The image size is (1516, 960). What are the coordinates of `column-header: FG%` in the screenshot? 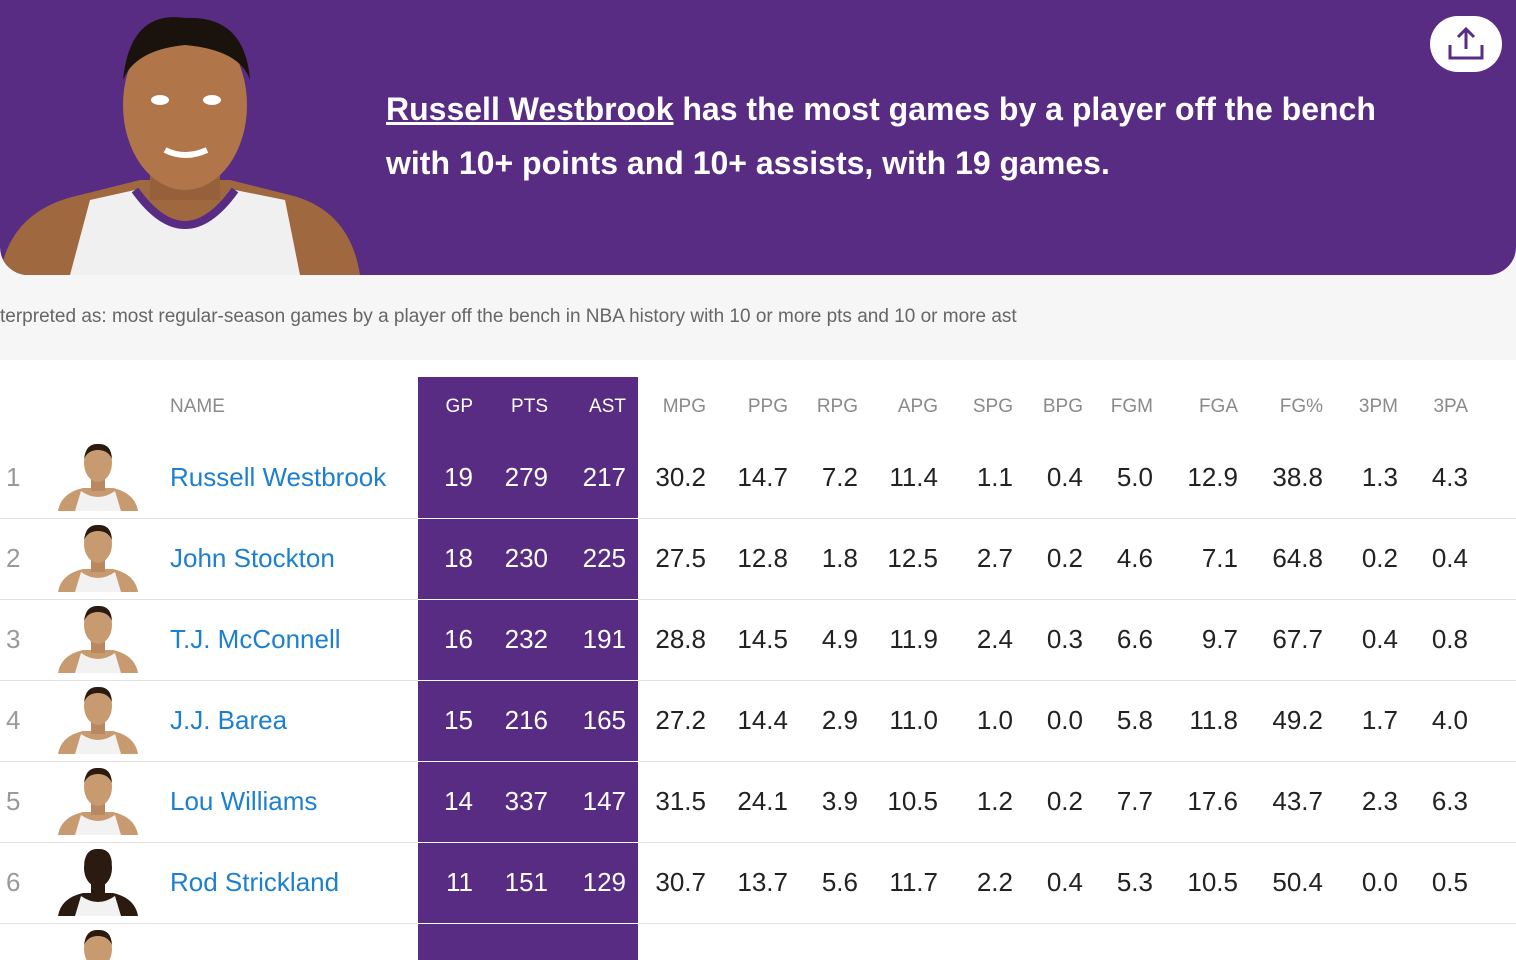 It's located at (1292, 407).